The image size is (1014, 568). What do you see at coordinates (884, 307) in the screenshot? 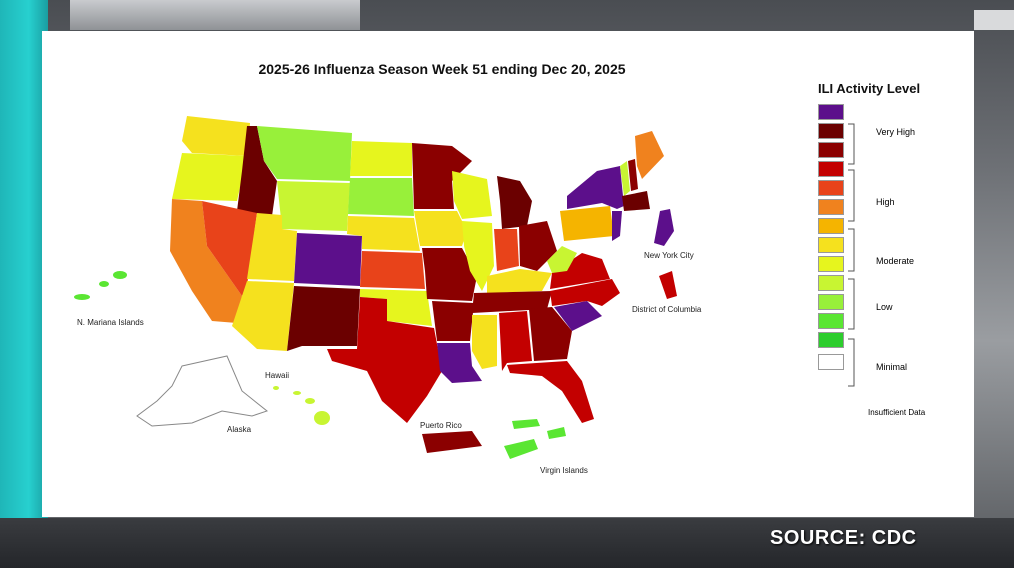
I see `legend-label-low: Low` at bounding box center [884, 307].